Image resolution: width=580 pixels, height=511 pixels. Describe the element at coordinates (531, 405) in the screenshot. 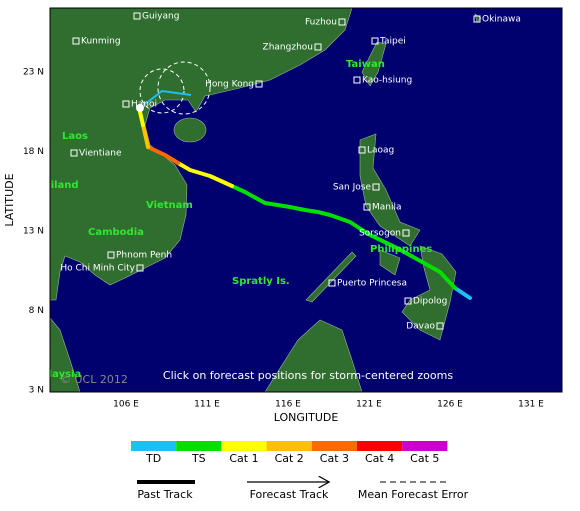

I see `lon-tick-label: 131 E` at that location.